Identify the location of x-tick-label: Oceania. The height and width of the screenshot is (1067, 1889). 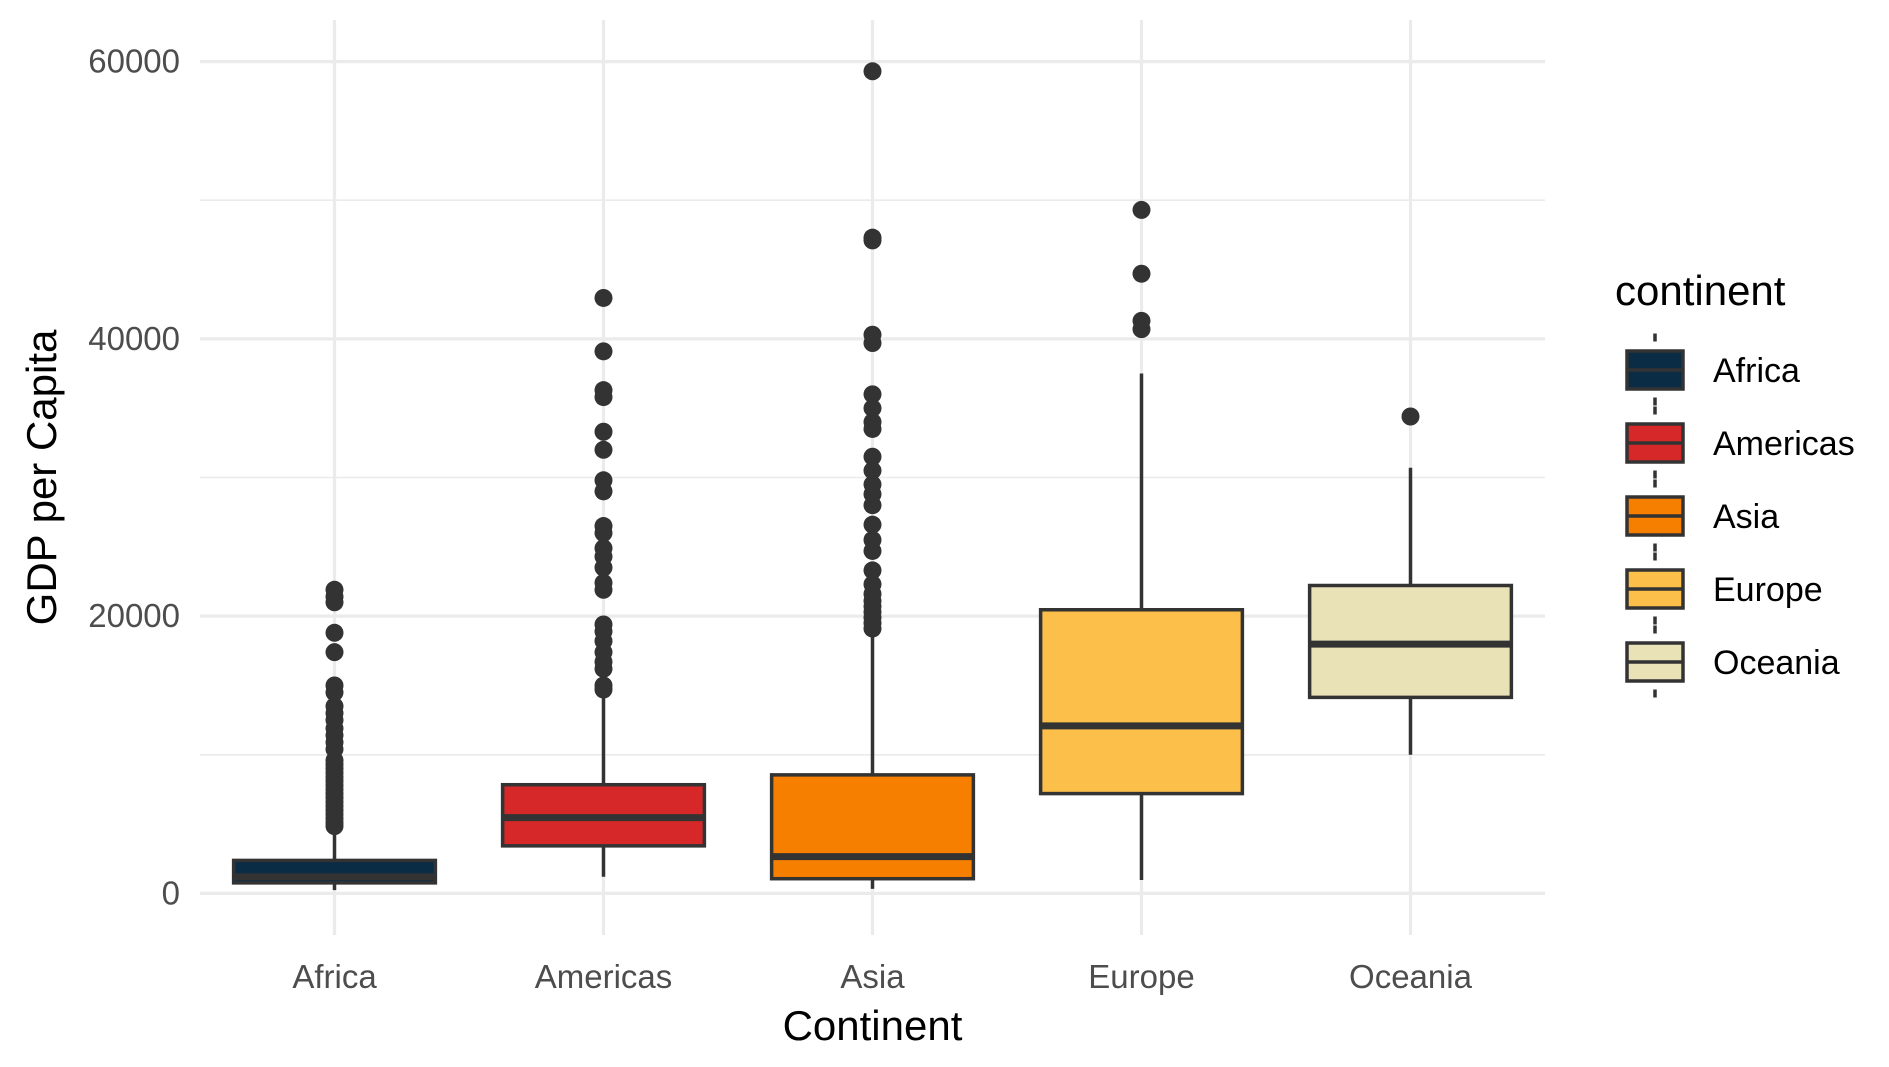
(1411, 976).